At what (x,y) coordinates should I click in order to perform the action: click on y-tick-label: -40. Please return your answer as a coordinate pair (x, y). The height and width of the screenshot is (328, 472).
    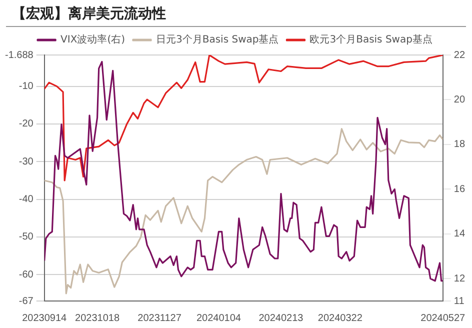
    Looking at the image, I should click on (26, 200).